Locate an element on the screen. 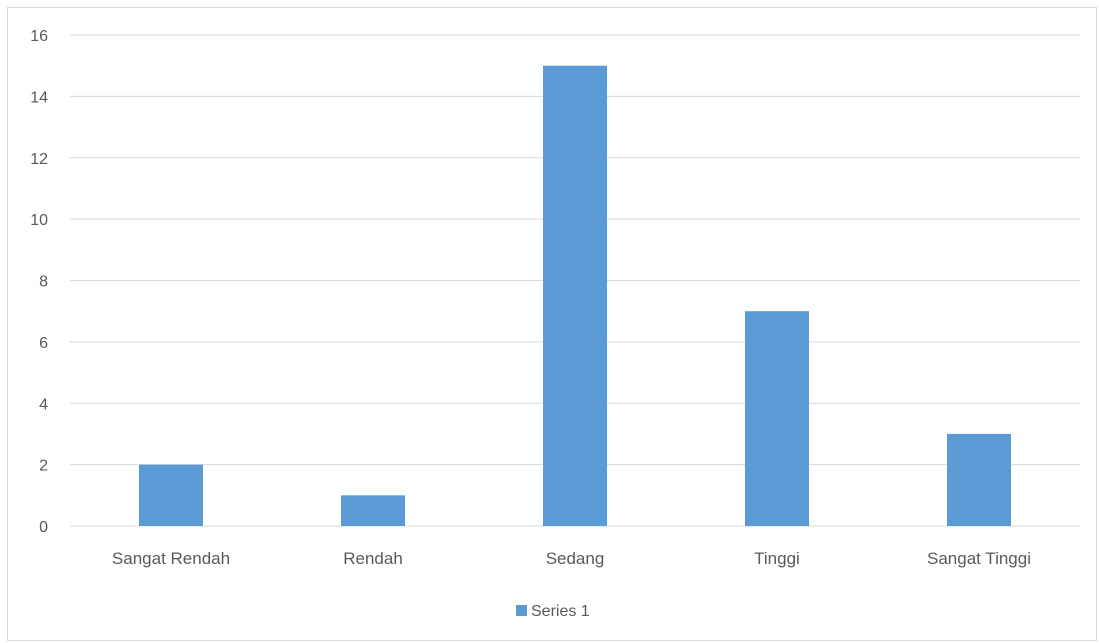  y-tick-label-2: 2 is located at coordinates (43, 466).